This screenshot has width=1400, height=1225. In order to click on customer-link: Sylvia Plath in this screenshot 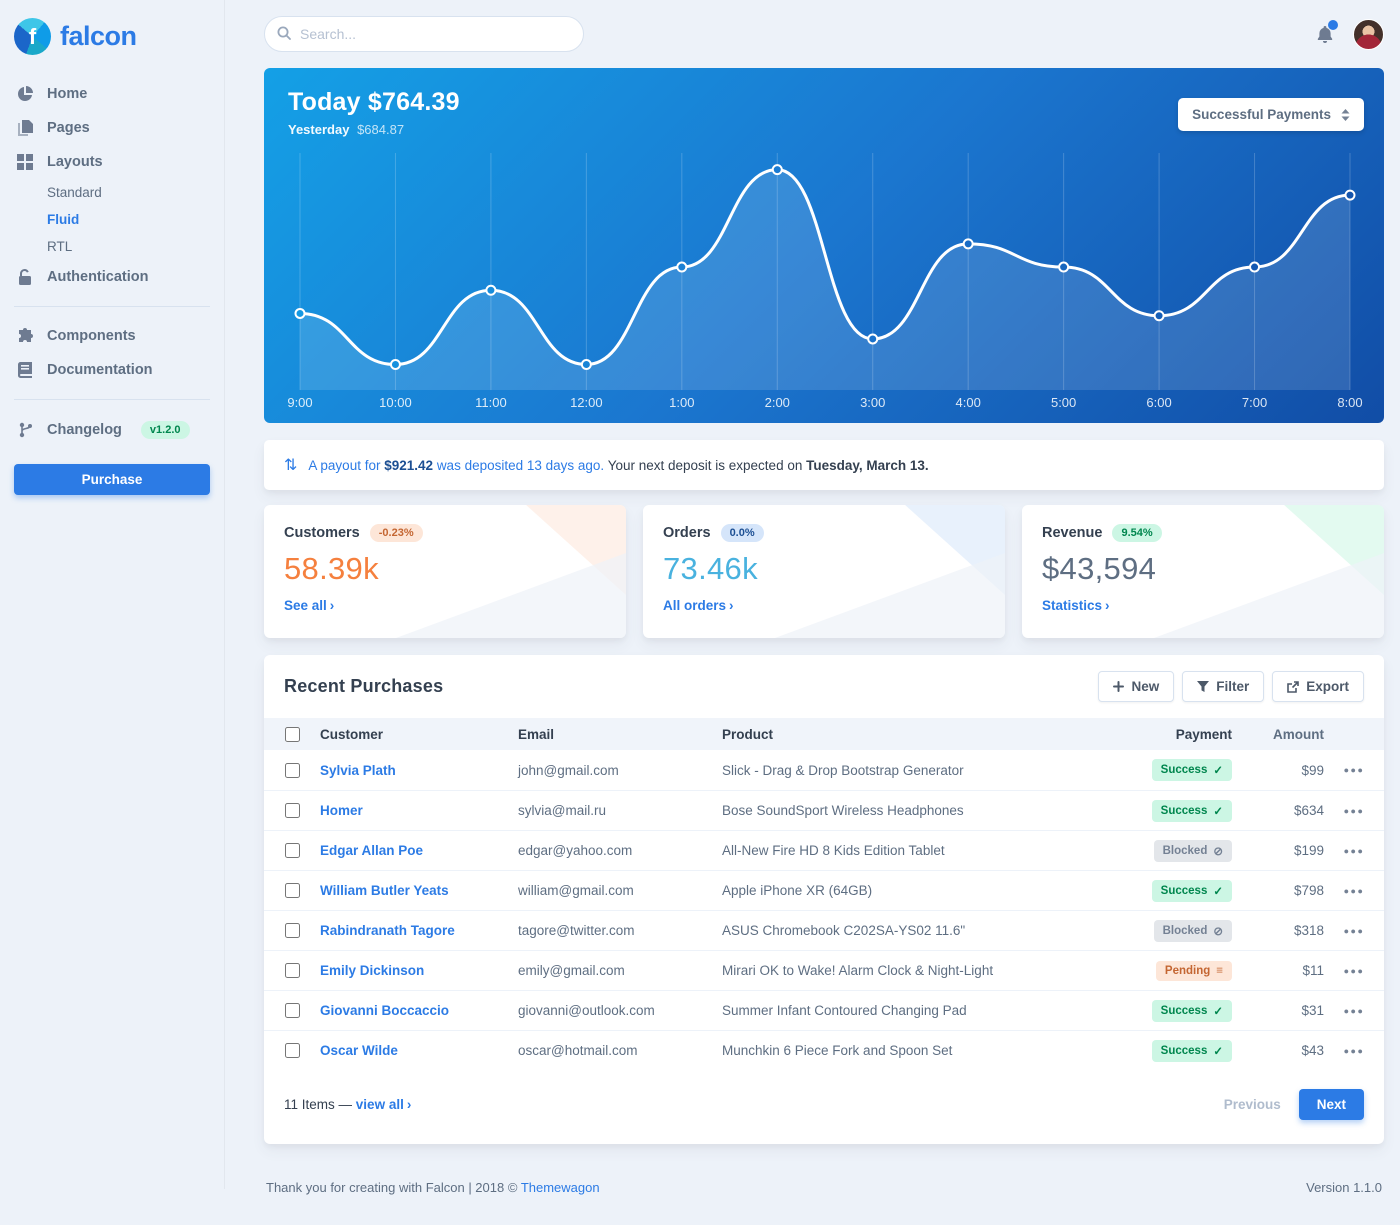, I will do `click(358, 770)`.